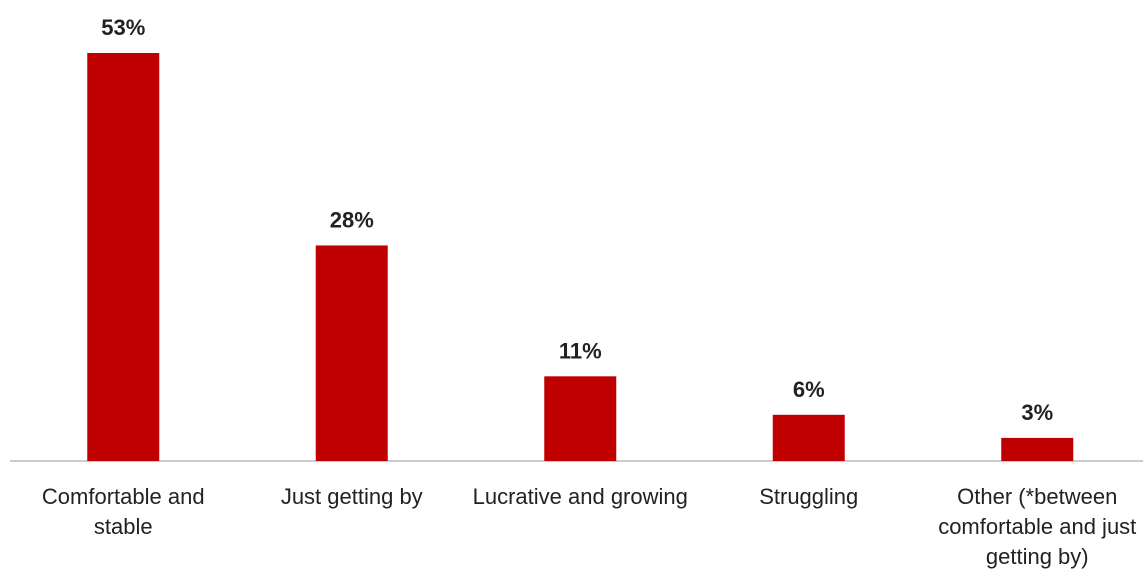  What do you see at coordinates (580, 350) in the screenshot?
I see `value-label: 11%` at bounding box center [580, 350].